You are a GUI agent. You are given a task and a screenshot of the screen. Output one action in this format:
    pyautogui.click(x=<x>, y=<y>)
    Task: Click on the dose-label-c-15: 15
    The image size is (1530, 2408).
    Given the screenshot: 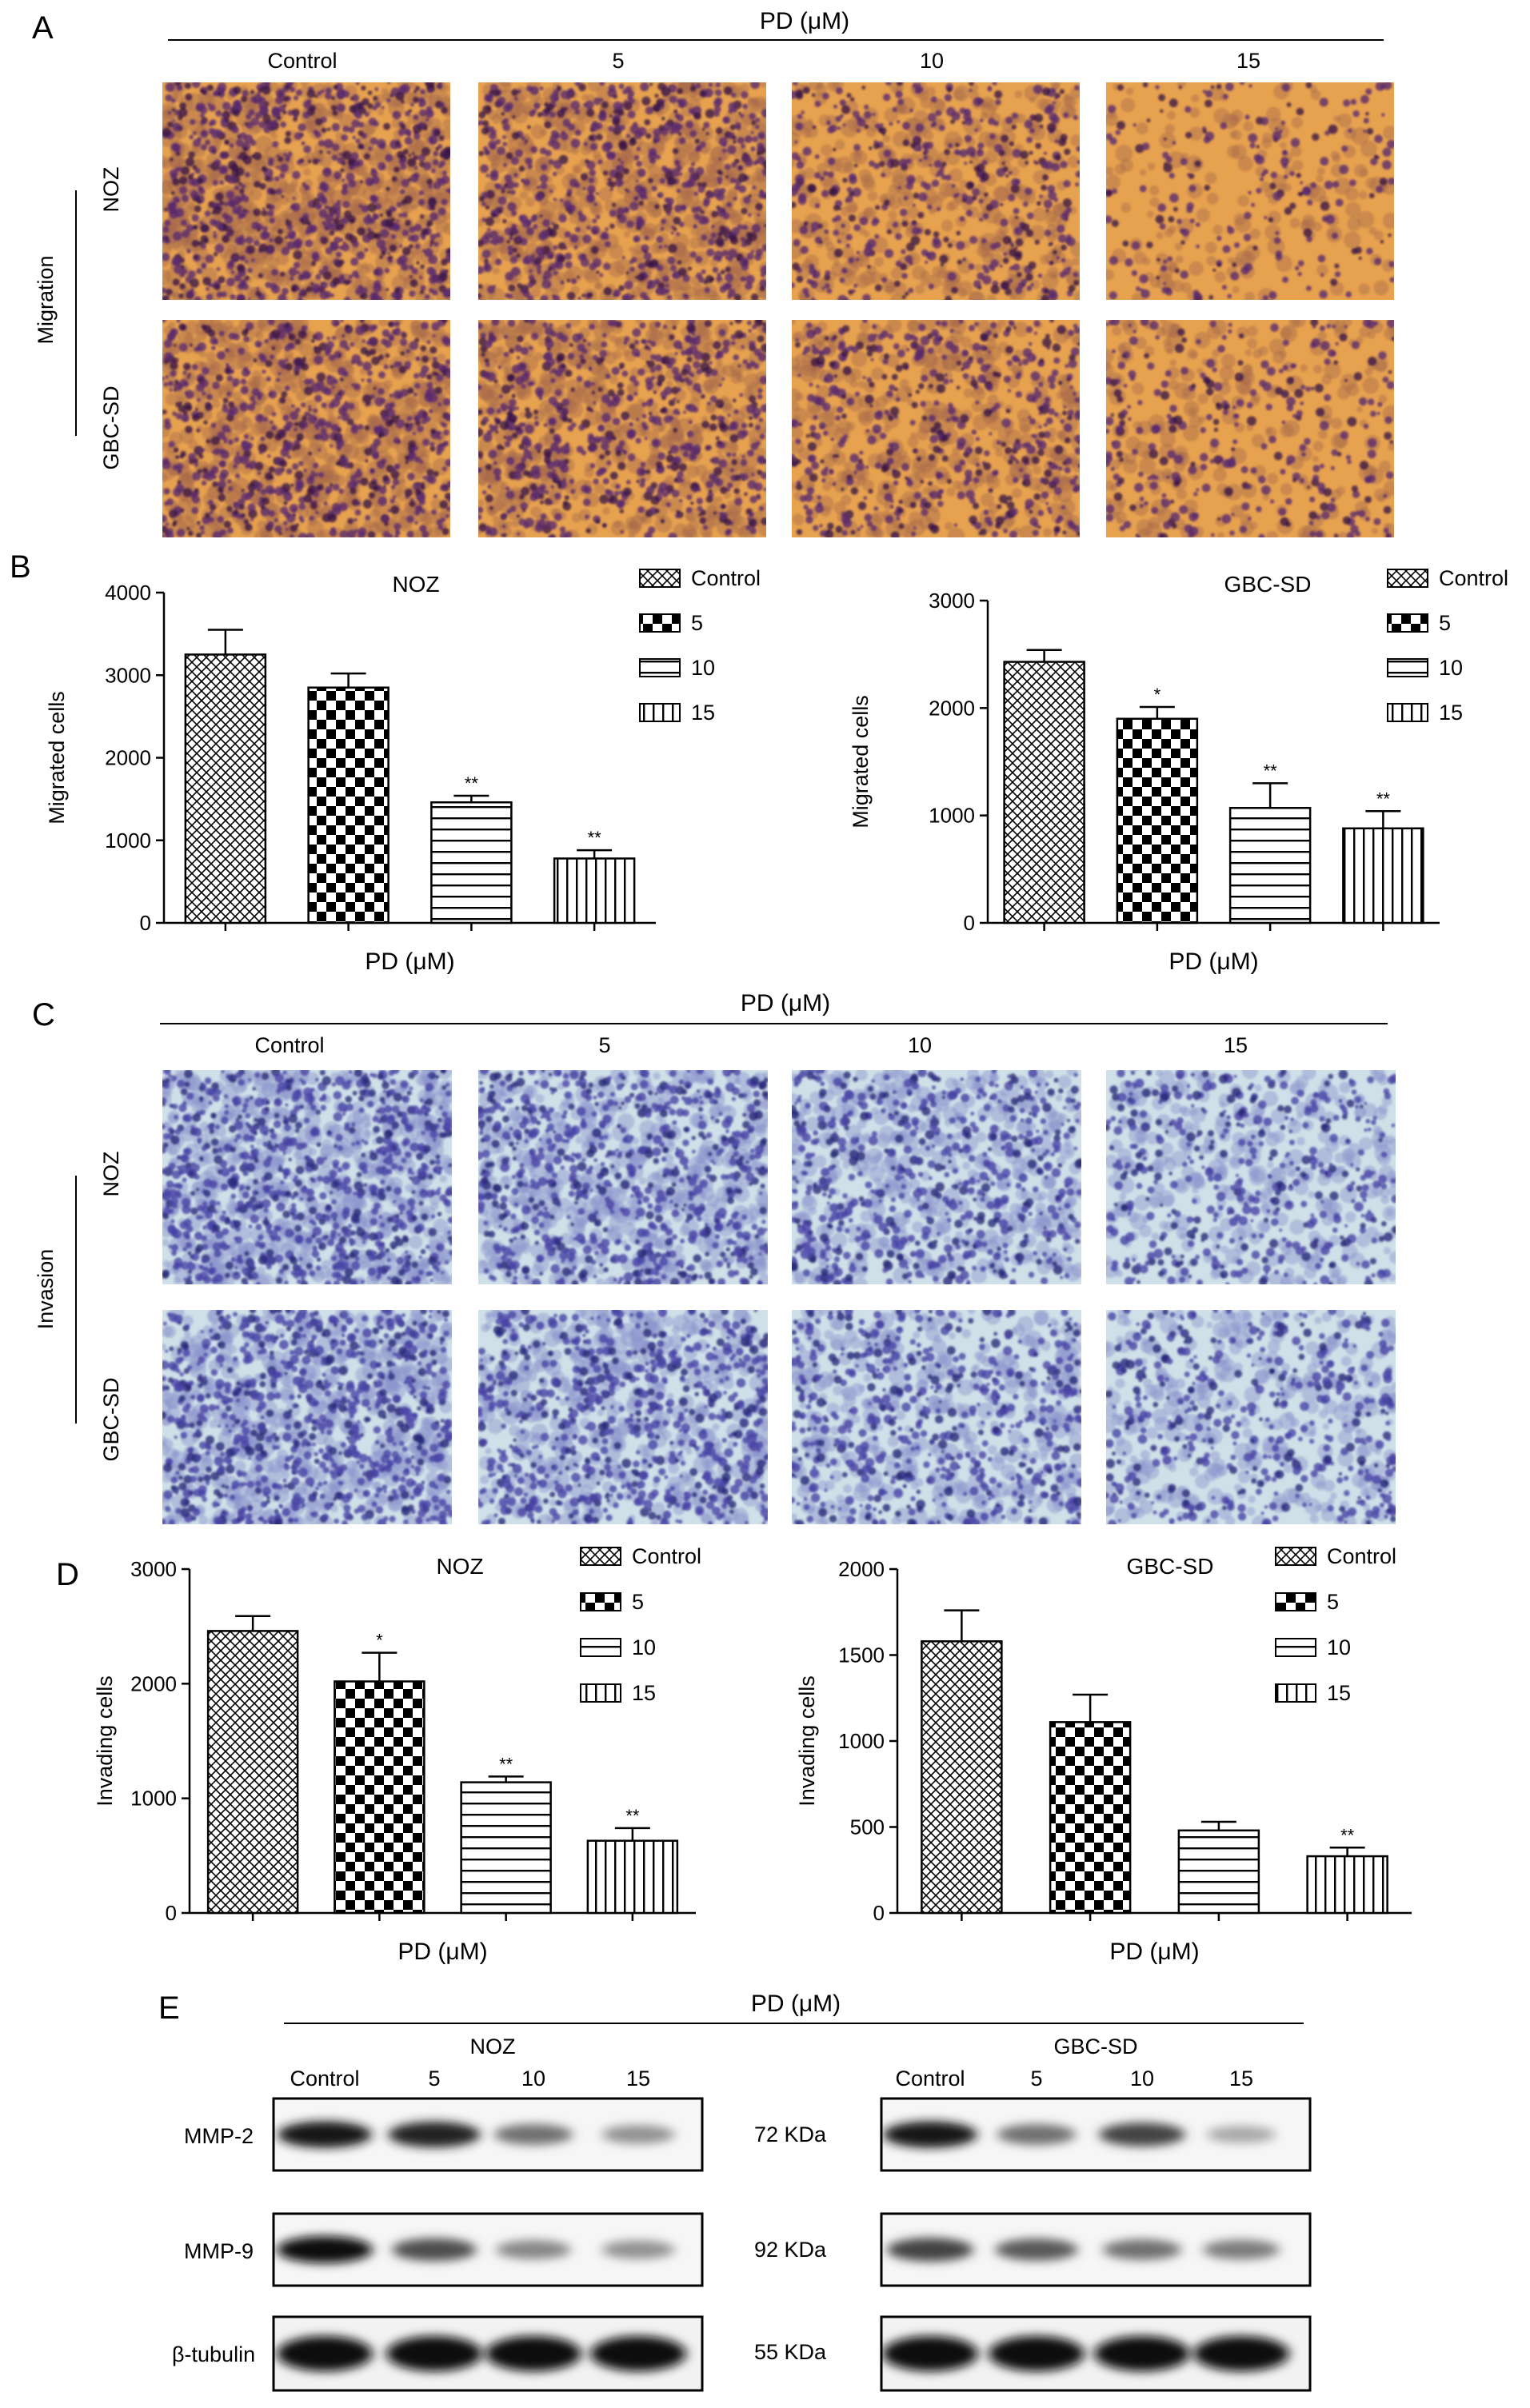 What is the action you would take?
    pyautogui.click(x=1236, y=1045)
    